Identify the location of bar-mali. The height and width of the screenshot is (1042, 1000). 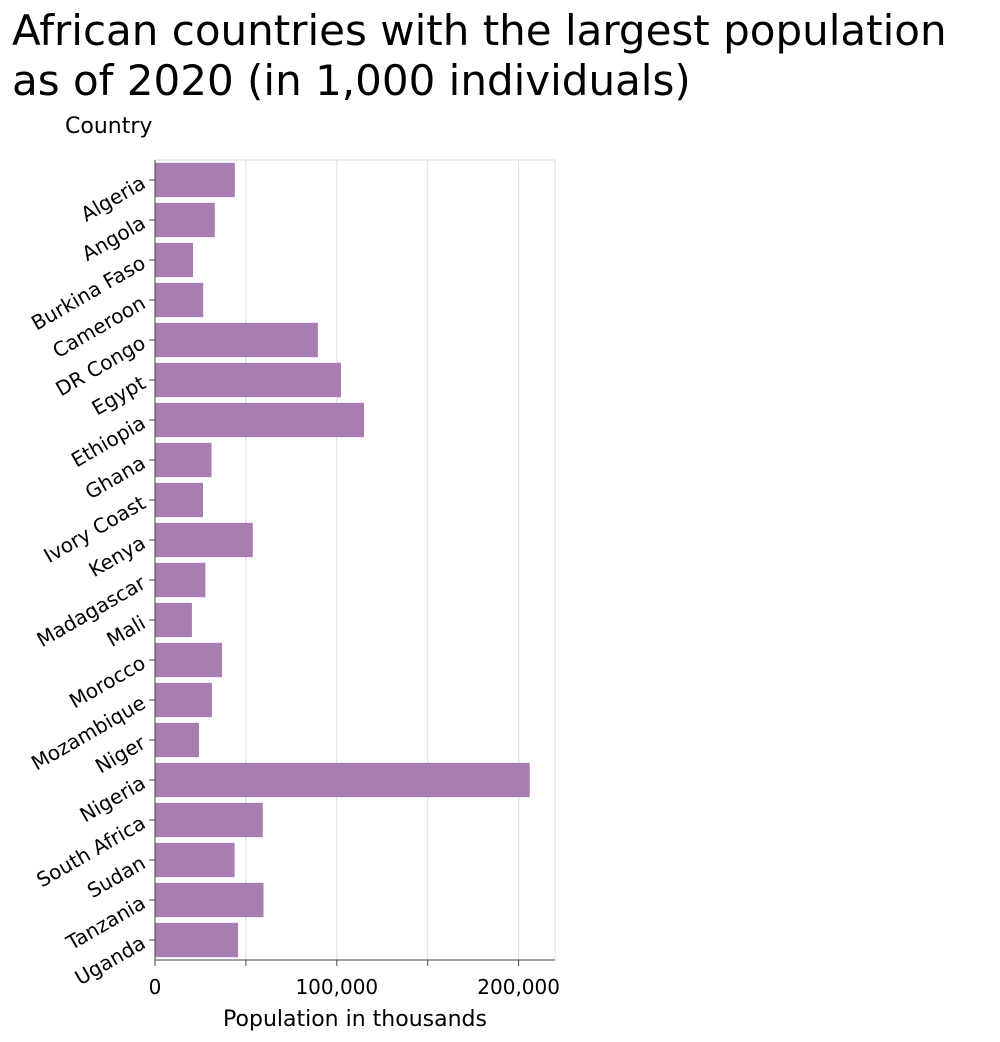
(173, 620).